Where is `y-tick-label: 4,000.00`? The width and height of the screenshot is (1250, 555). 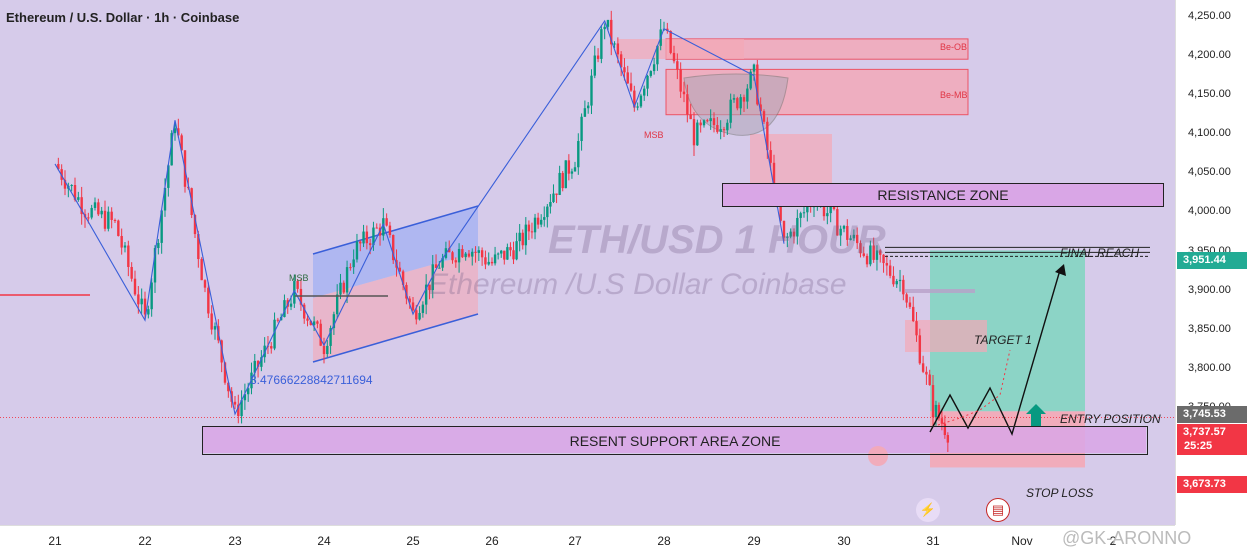
y-tick-label: 4,000.00 is located at coordinates (1209, 211).